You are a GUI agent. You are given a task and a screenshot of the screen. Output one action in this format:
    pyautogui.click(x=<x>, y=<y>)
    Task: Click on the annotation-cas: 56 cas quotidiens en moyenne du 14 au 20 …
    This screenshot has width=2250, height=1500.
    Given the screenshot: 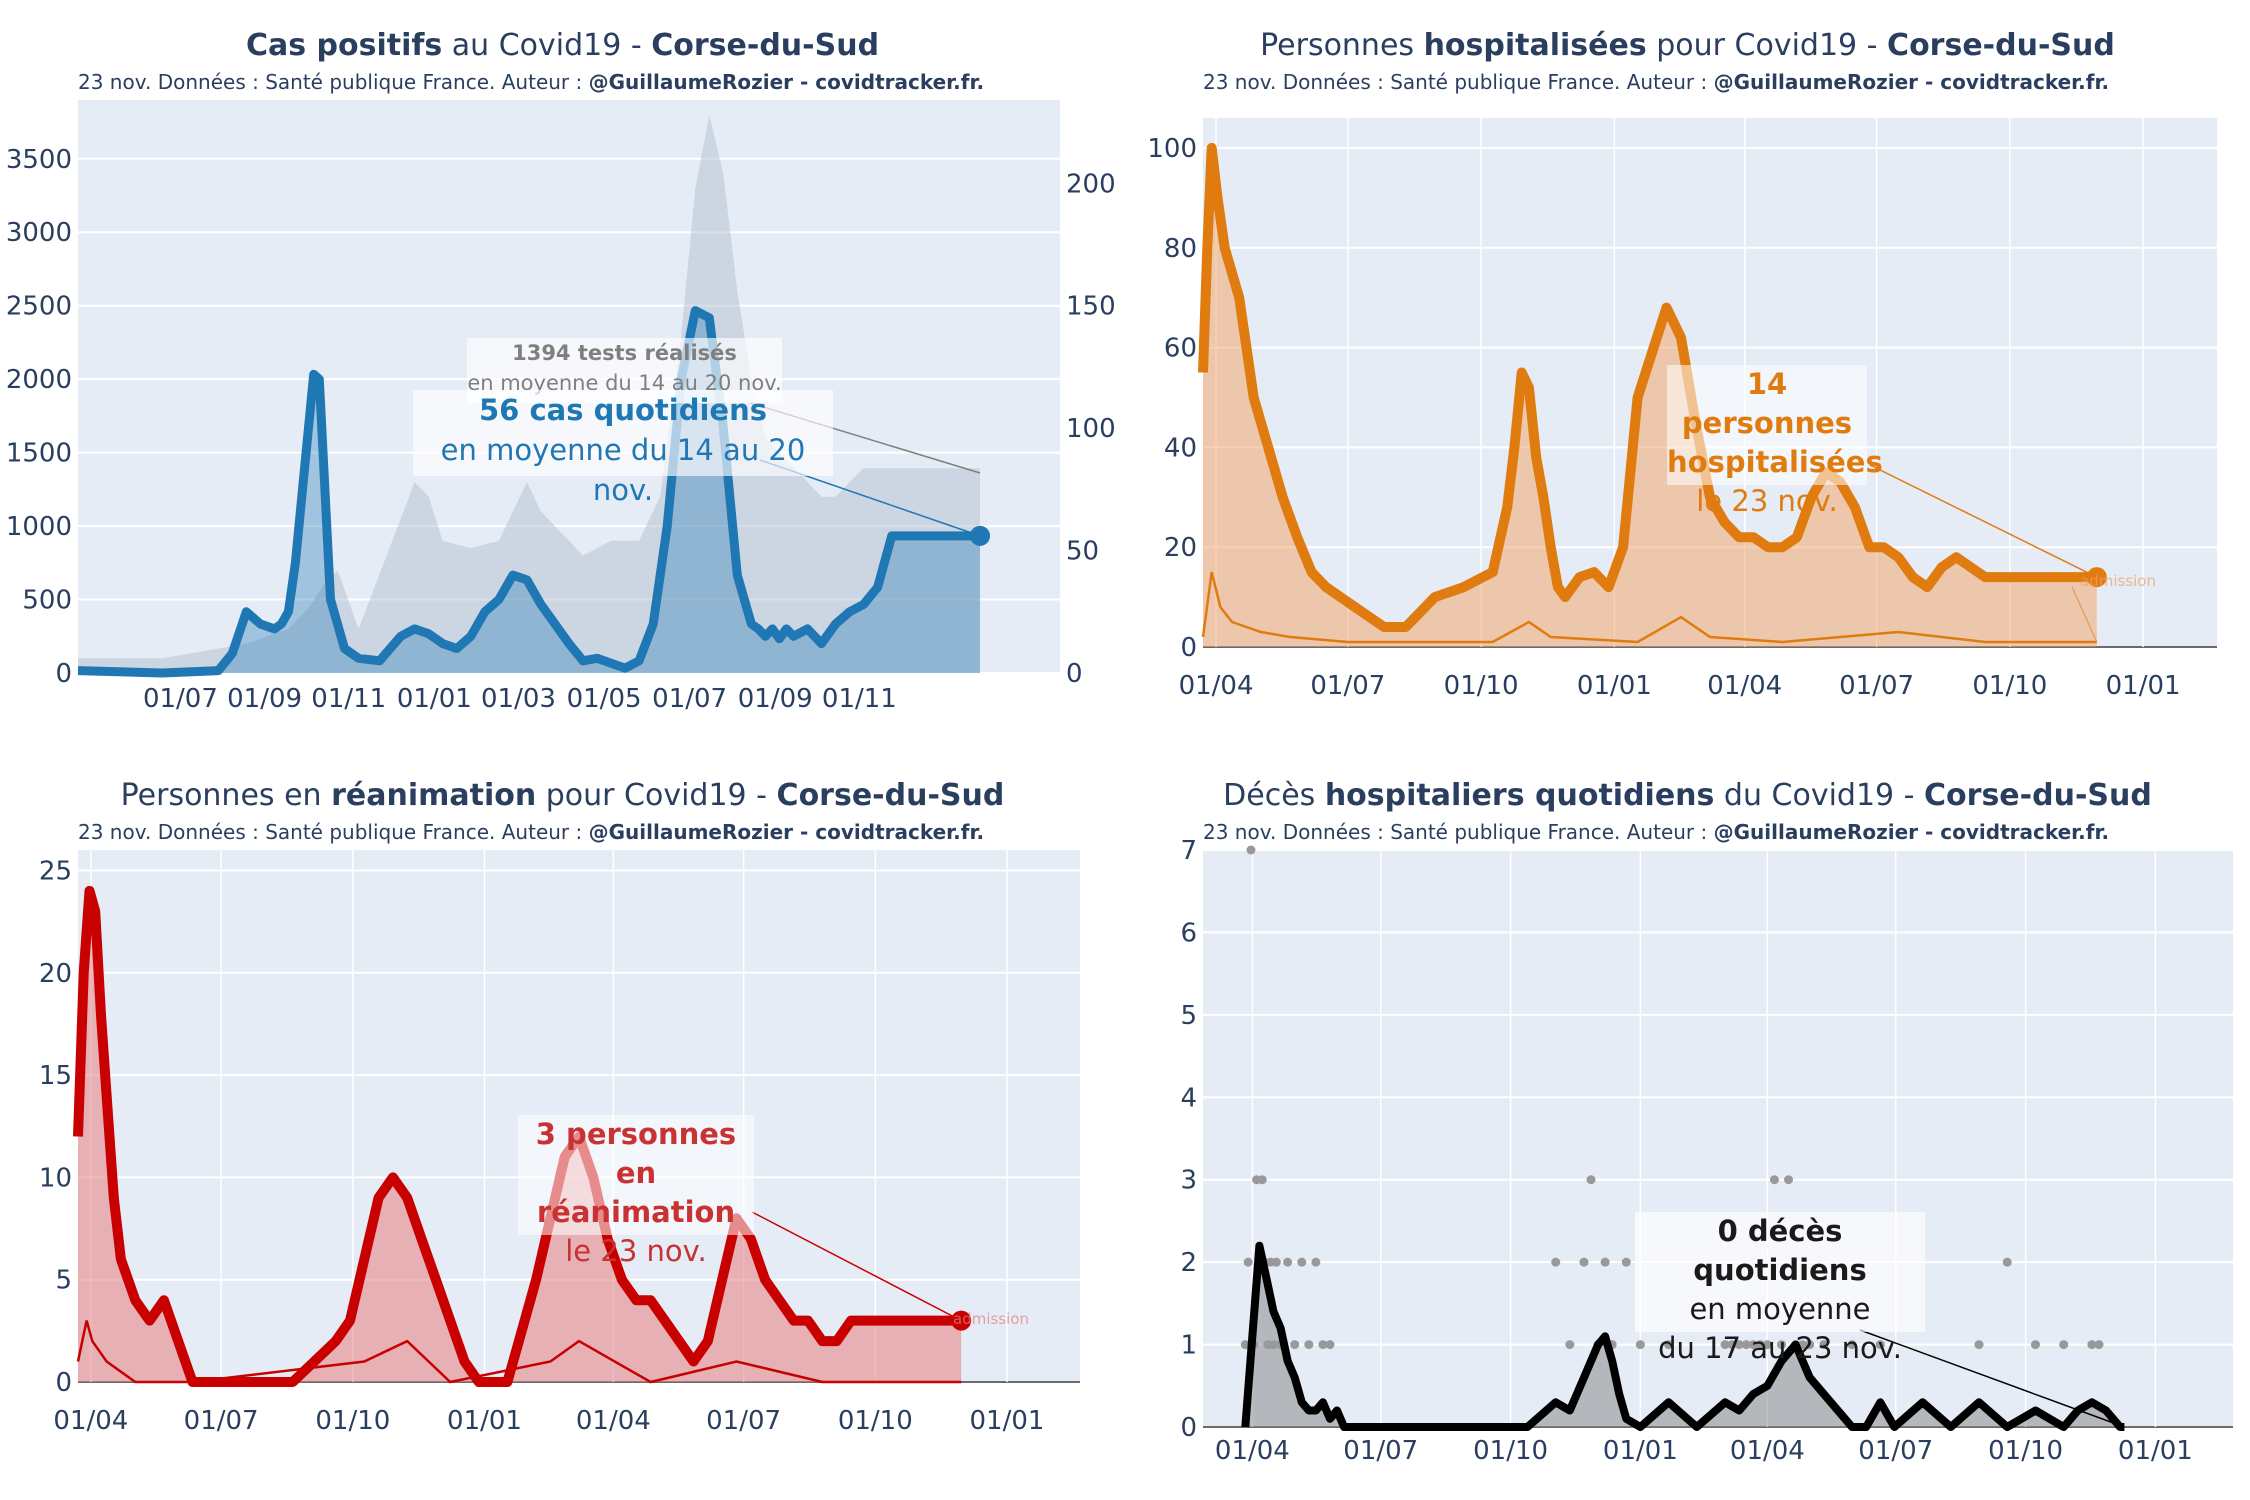 What is the action you would take?
    pyautogui.click(x=623, y=448)
    